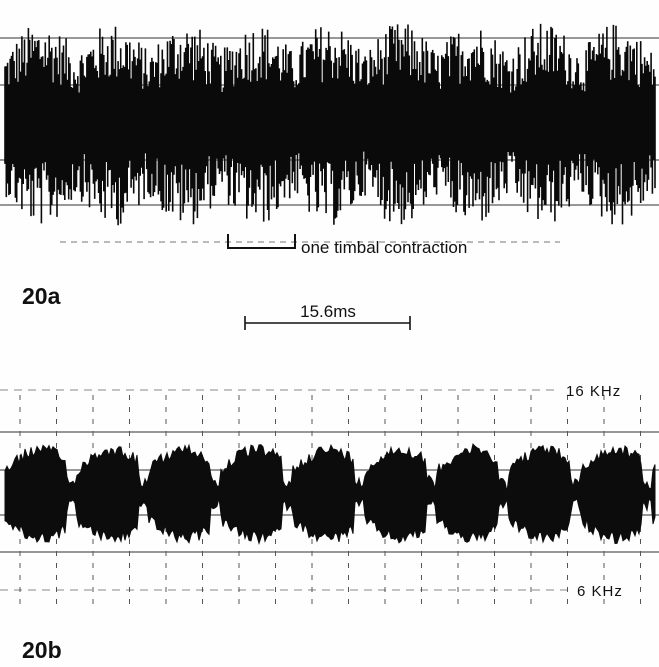 The height and width of the screenshot is (667, 659). I want to click on upper-frequency: 16 KHz, so click(593, 391).